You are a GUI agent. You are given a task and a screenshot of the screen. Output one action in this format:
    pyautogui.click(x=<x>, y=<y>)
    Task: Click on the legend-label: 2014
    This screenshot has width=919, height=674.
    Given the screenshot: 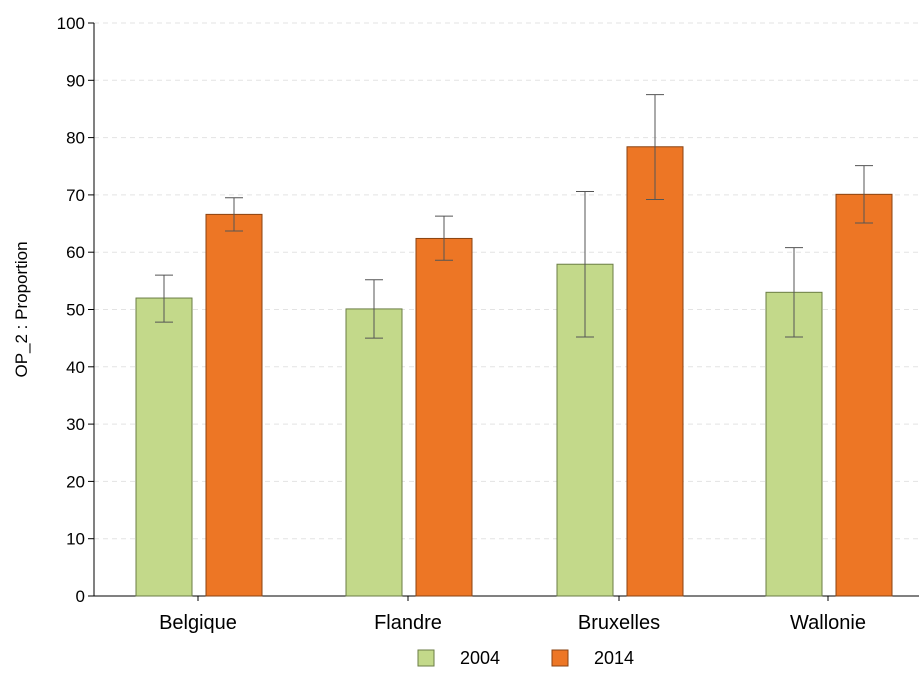 What is the action you would take?
    pyautogui.click(x=614, y=658)
    